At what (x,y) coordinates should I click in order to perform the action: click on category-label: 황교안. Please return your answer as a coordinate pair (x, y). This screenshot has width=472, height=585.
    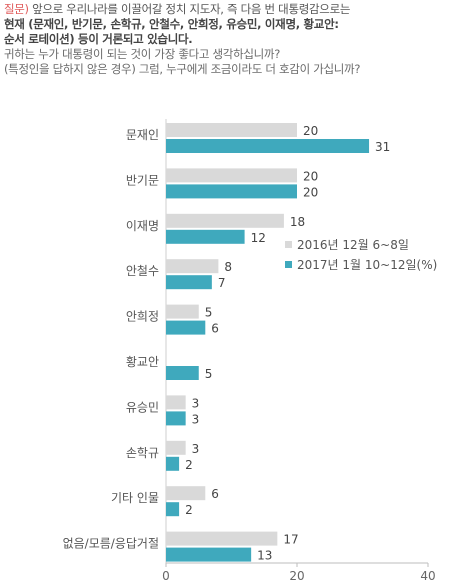
    Looking at the image, I should click on (142, 362).